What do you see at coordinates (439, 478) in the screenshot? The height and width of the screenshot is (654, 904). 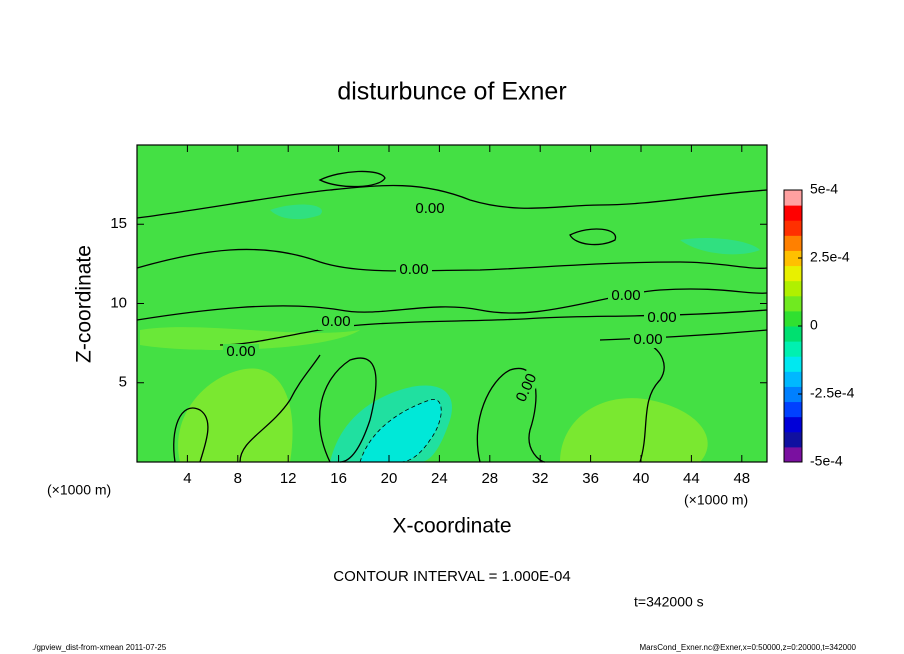 I see `x-tick-label: 24` at bounding box center [439, 478].